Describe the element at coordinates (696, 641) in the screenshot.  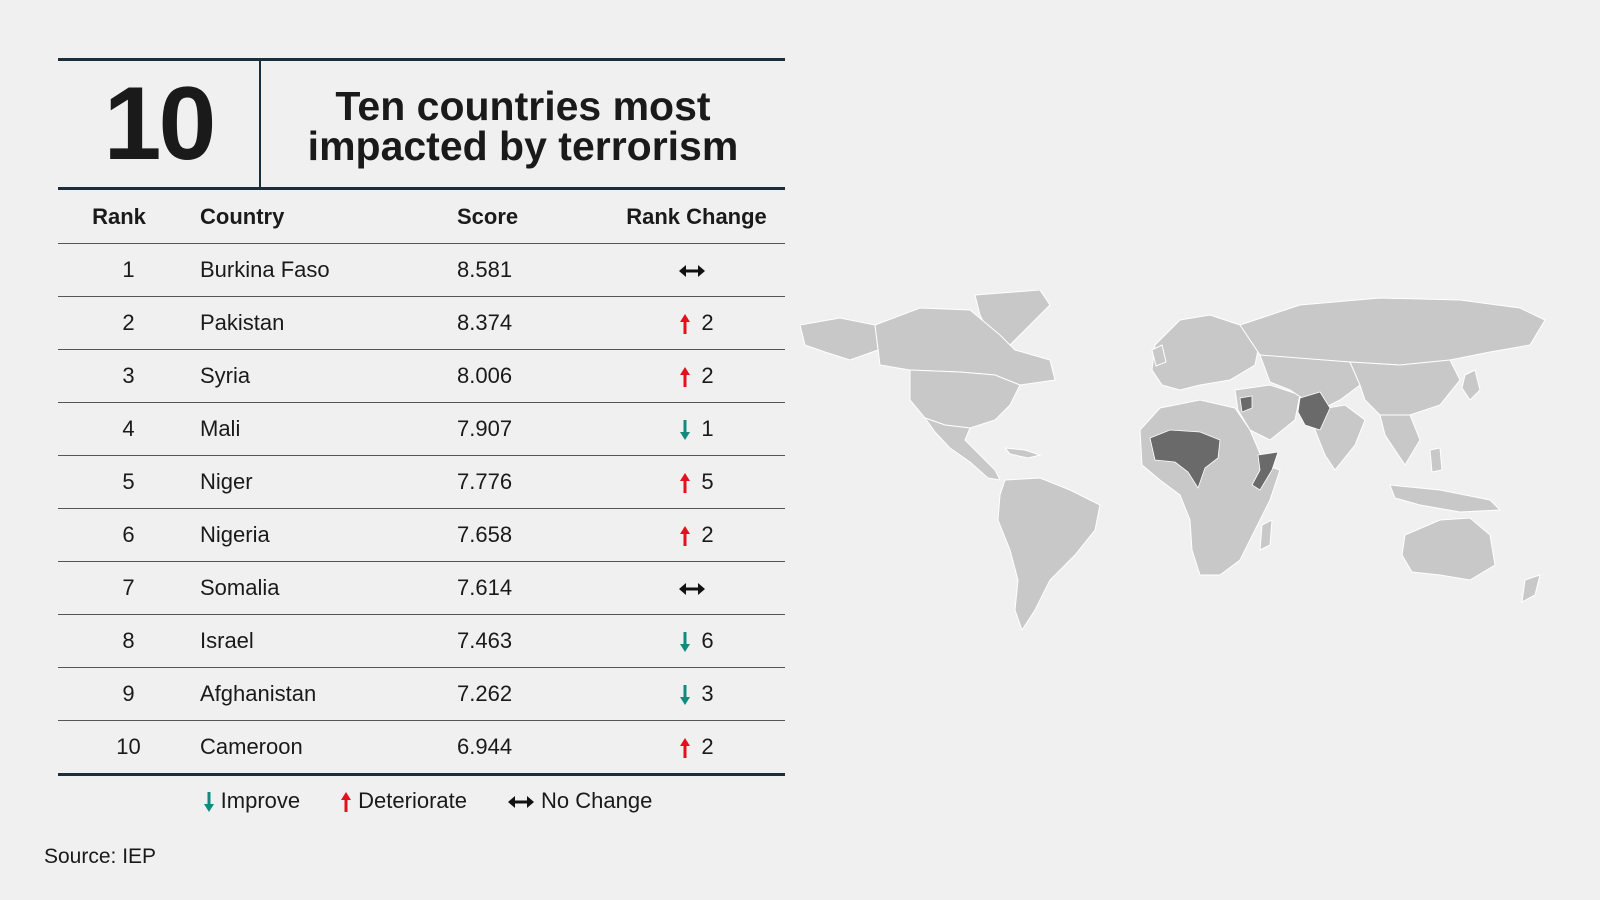
I see `rank-change-cell: 6` at that location.